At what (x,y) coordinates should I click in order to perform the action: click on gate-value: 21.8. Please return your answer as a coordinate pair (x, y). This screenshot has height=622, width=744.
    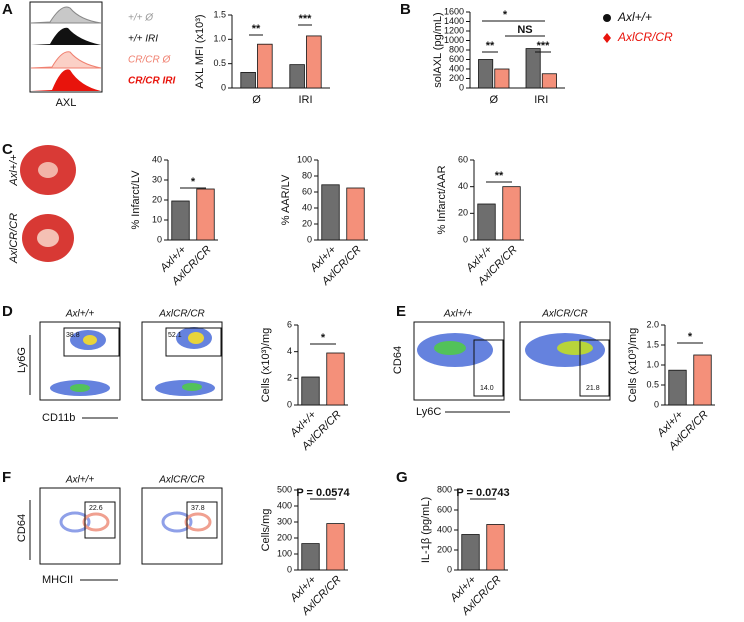
    Looking at the image, I should click on (593, 388).